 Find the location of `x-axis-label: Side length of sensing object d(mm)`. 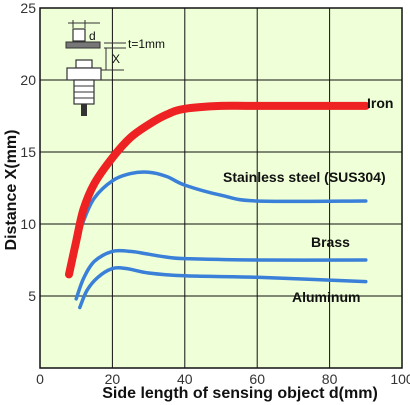

x-axis-label: Side length of sensing object d(mm) is located at coordinates (240, 393).